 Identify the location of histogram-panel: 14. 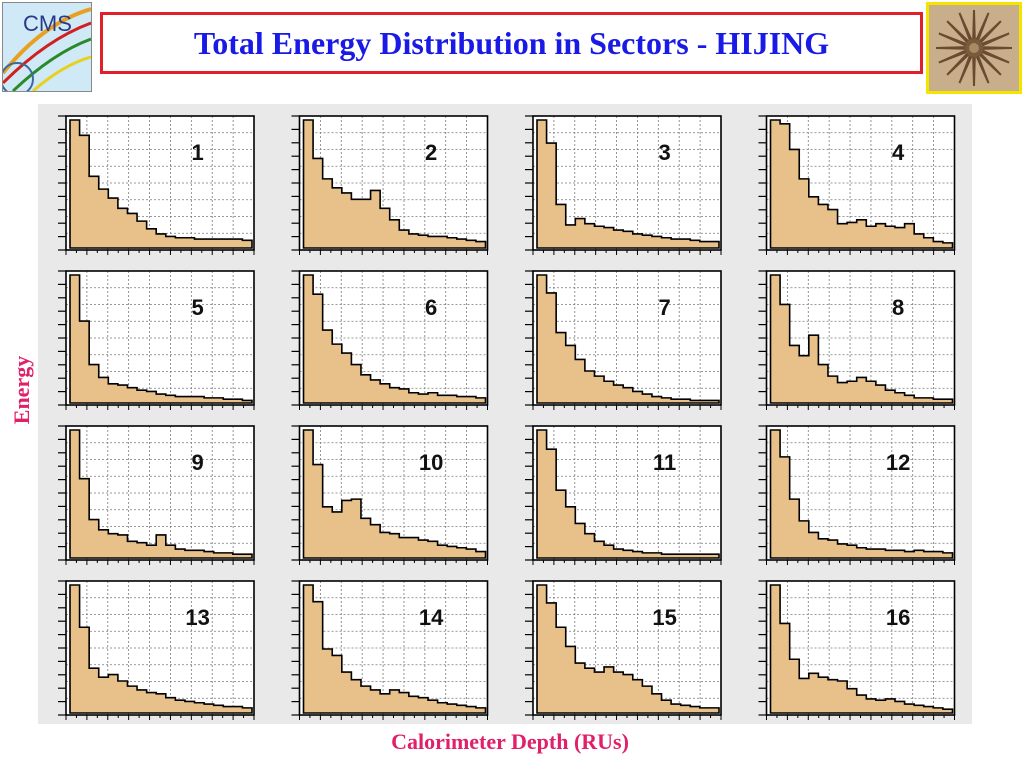
(390, 650).